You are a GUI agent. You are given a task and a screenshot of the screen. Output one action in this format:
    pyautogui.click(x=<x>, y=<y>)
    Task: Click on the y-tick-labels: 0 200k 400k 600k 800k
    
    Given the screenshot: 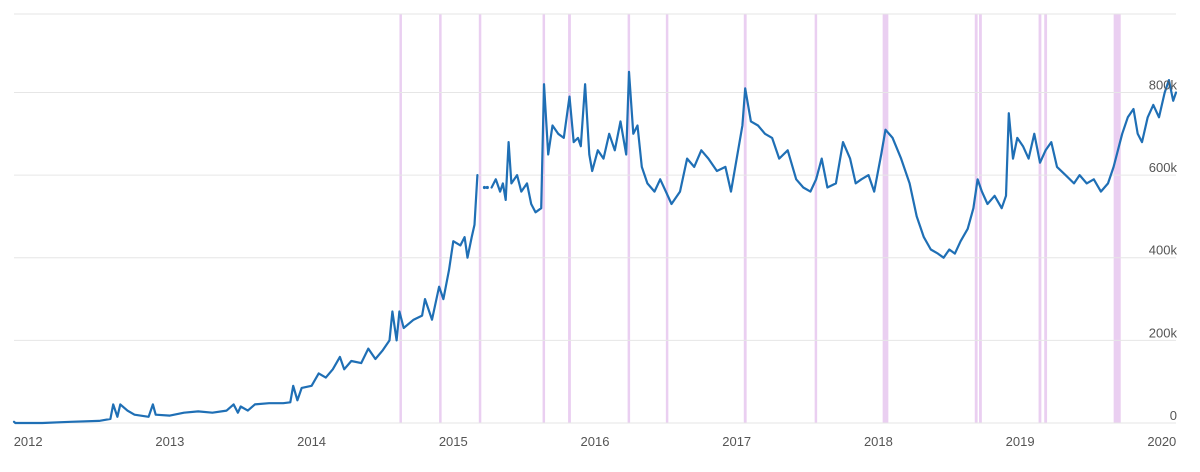 What is the action you would take?
    pyautogui.click(x=1163, y=250)
    